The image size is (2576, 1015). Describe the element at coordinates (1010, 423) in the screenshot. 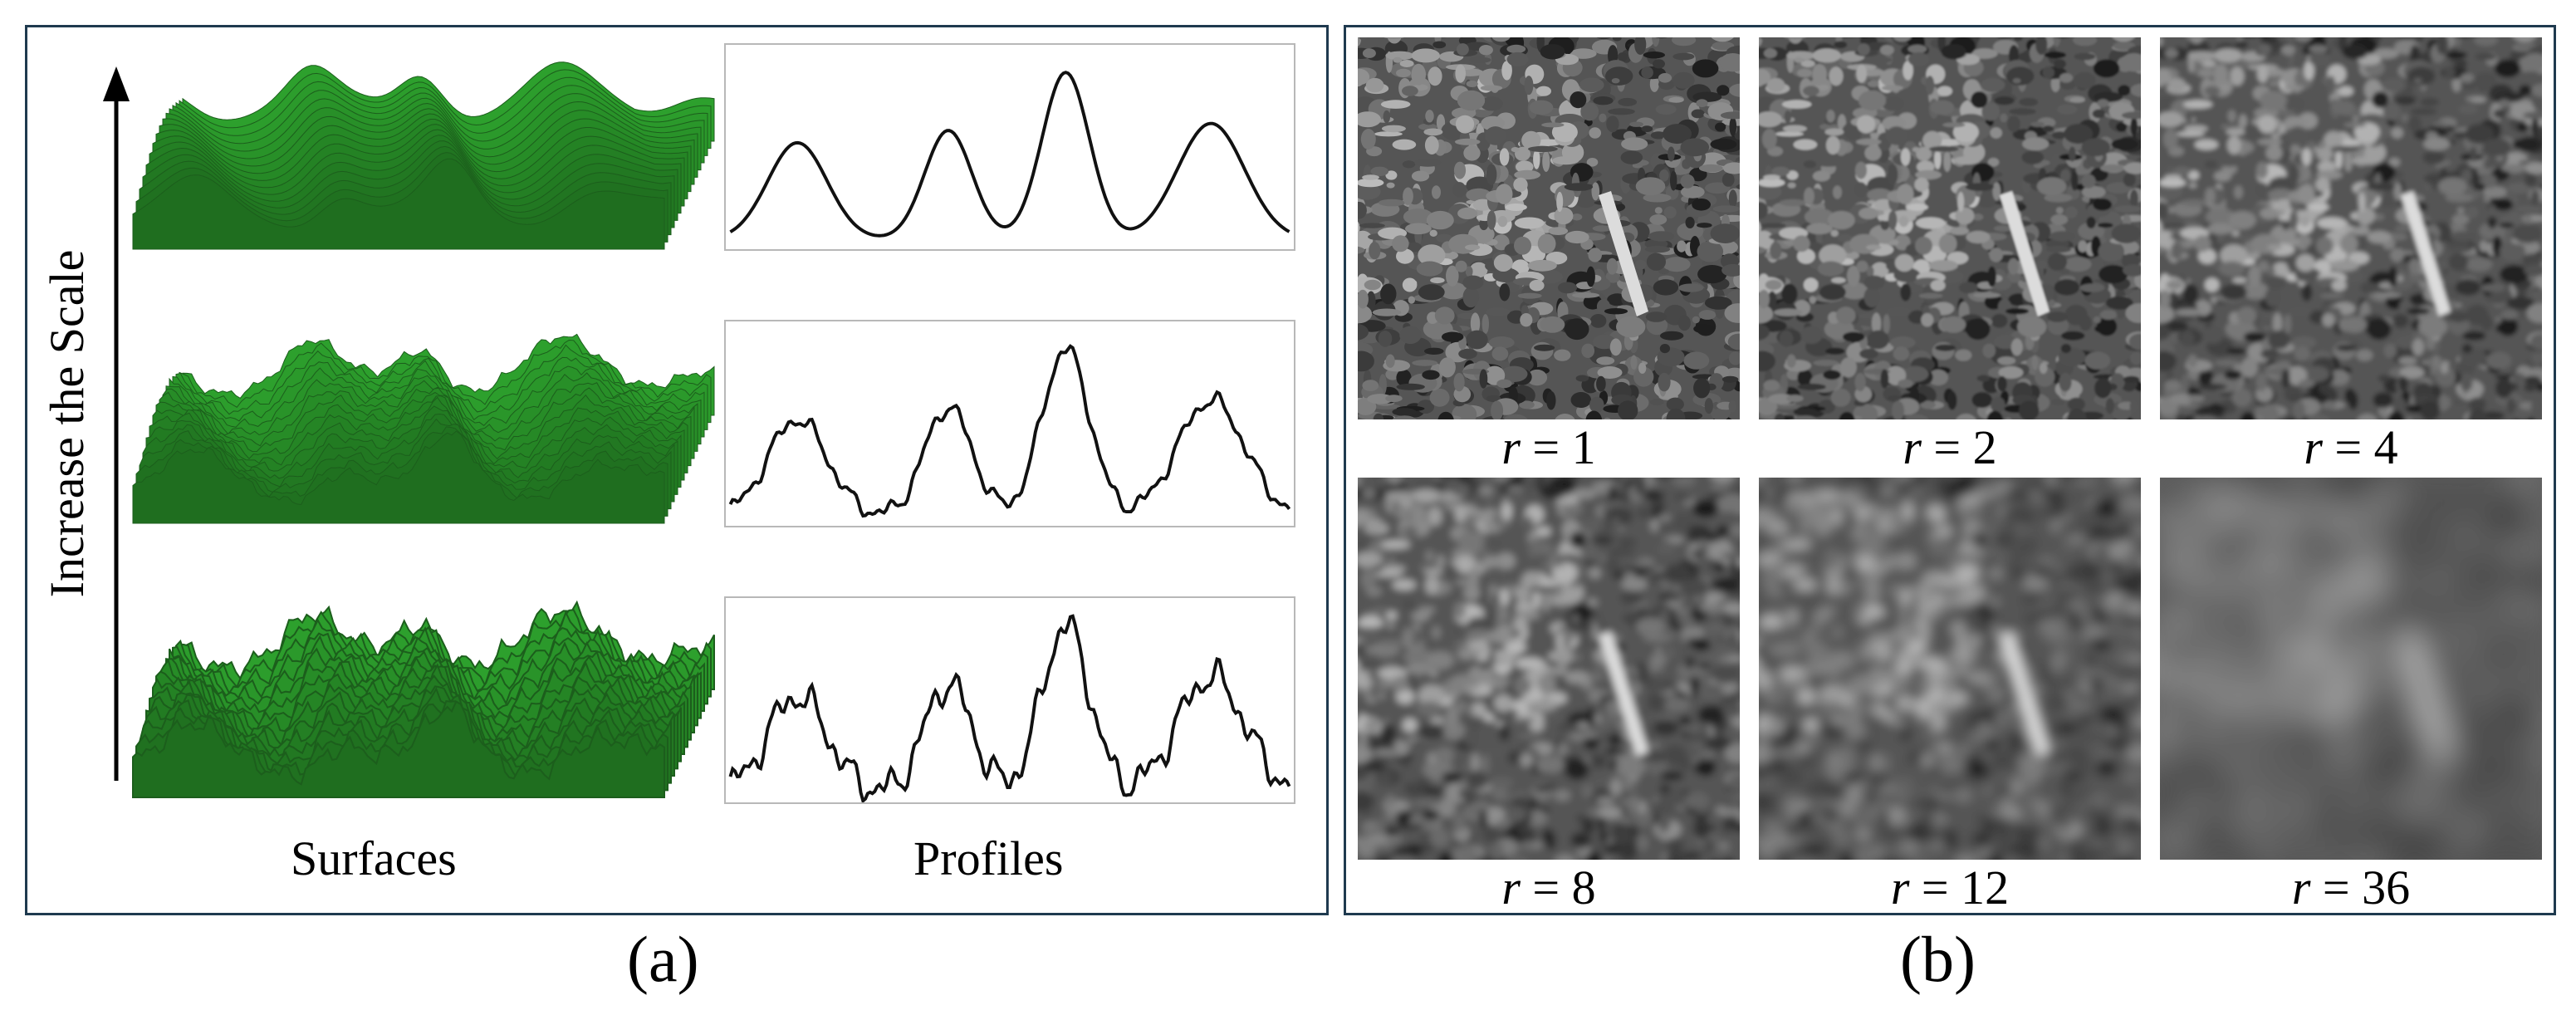

I see `profile-medium` at that location.